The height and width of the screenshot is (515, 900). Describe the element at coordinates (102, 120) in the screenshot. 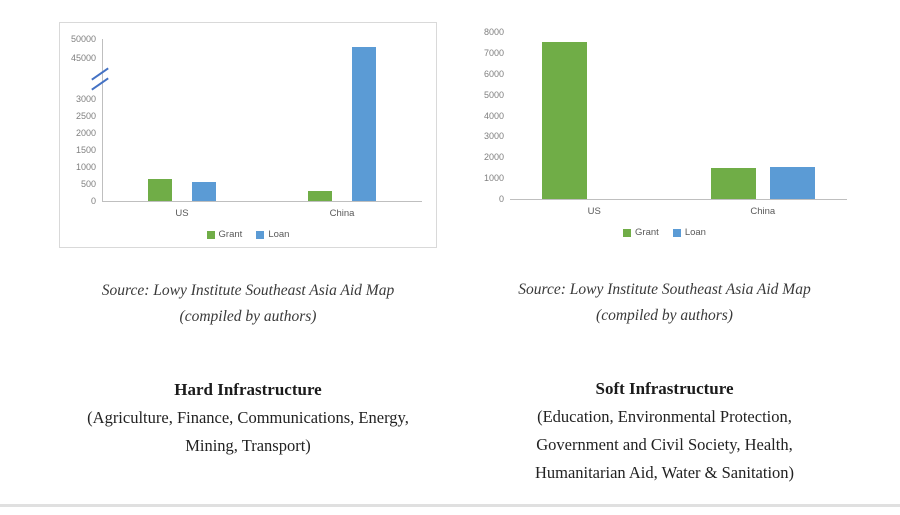

I see `y-axis-line` at that location.